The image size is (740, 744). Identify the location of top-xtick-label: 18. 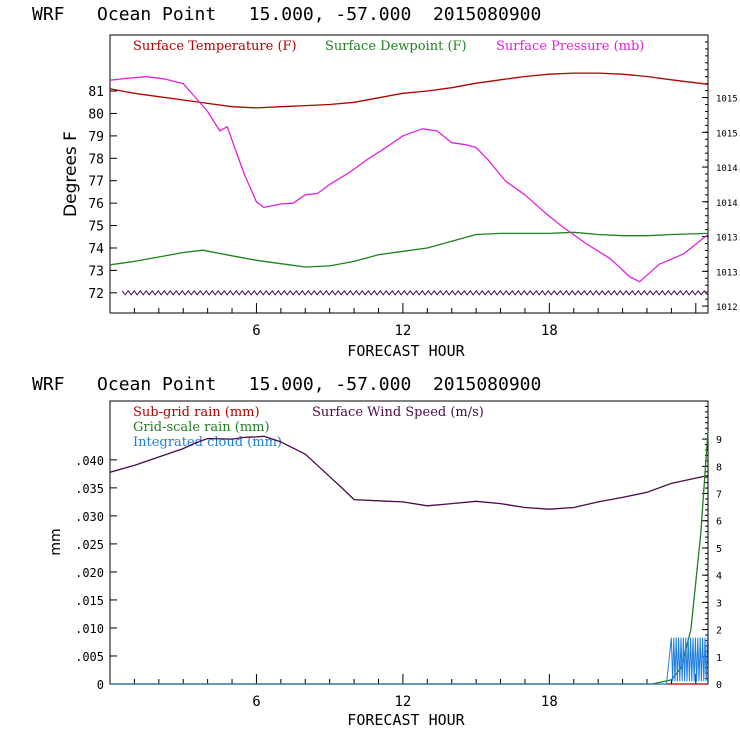
(549, 331).